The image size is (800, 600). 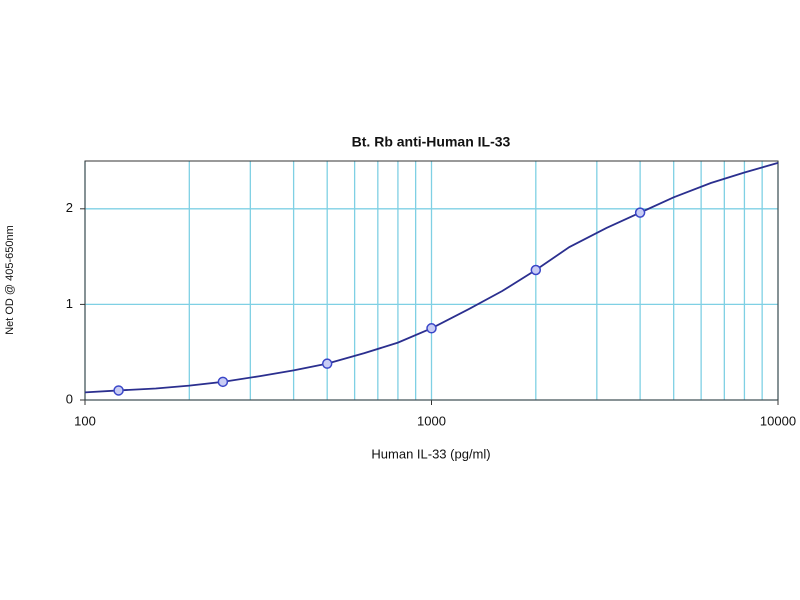 What do you see at coordinates (69, 398) in the screenshot?
I see `y-tick-label: 0` at bounding box center [69, 398].